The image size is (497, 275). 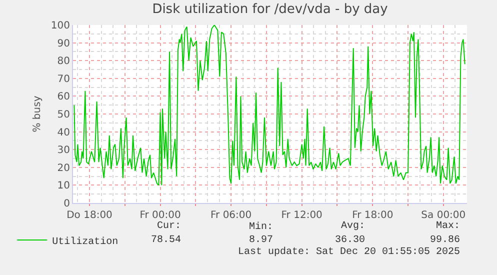 I want to click on y-tick-label: 40, so click(x=63, y=132).